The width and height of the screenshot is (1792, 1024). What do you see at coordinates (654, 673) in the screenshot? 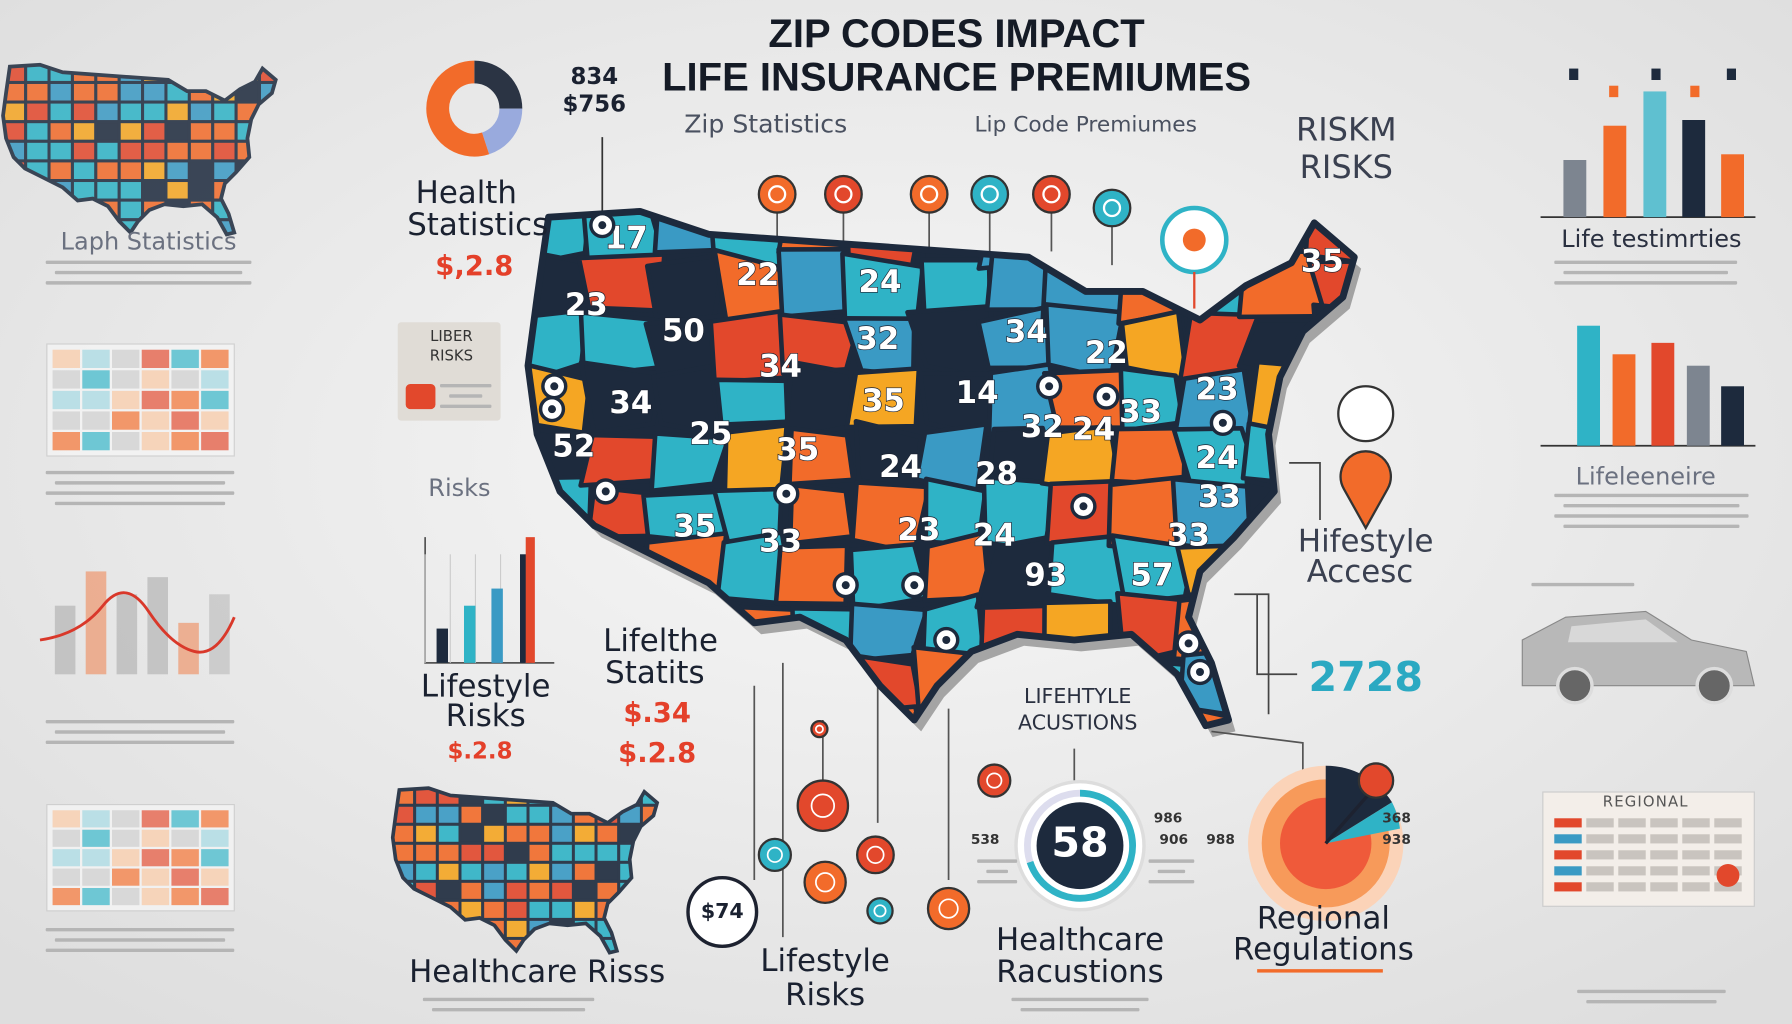
I see `callout-title: Statits` at bounding box center [654, 673].